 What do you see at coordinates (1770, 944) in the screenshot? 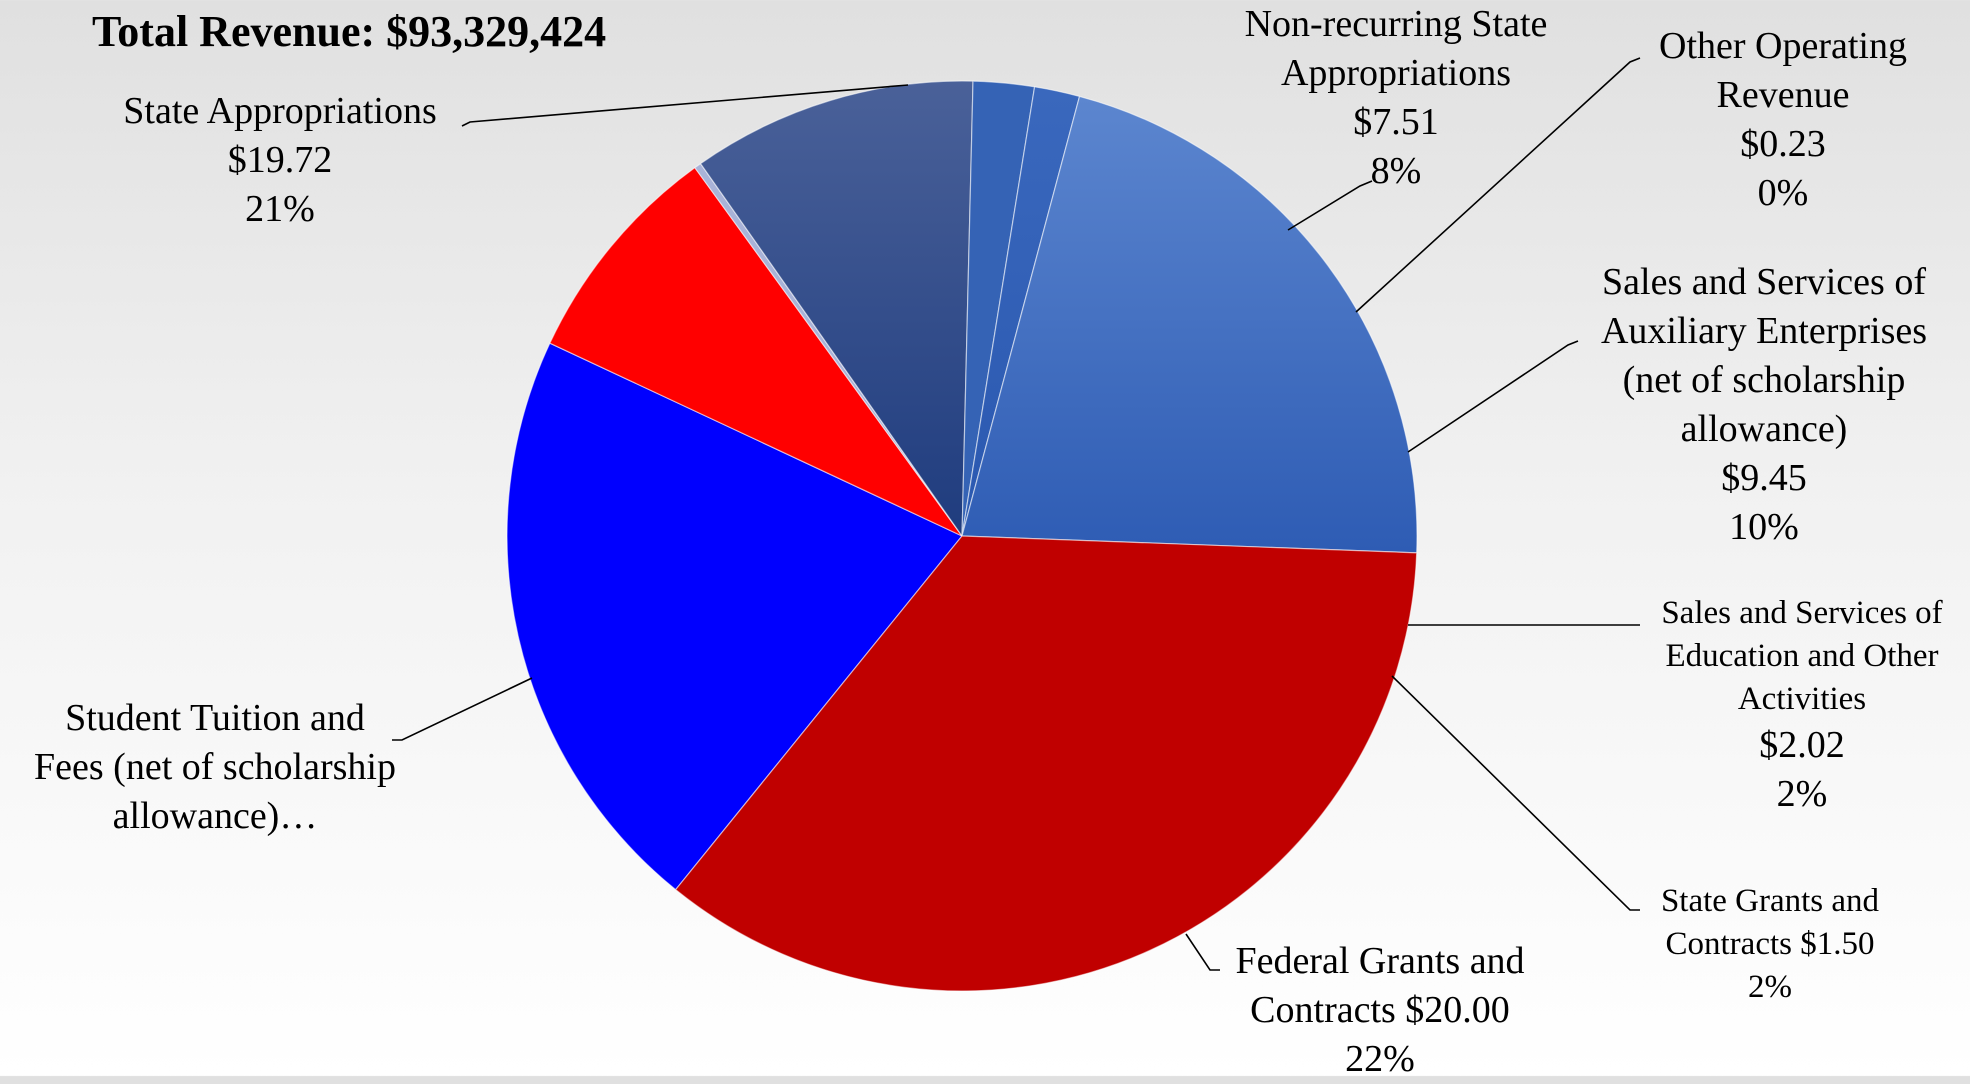
I see `label-state-grants-contracts: State Grants and Contracts $1.50 2%` at bounding box center [1770, 944].